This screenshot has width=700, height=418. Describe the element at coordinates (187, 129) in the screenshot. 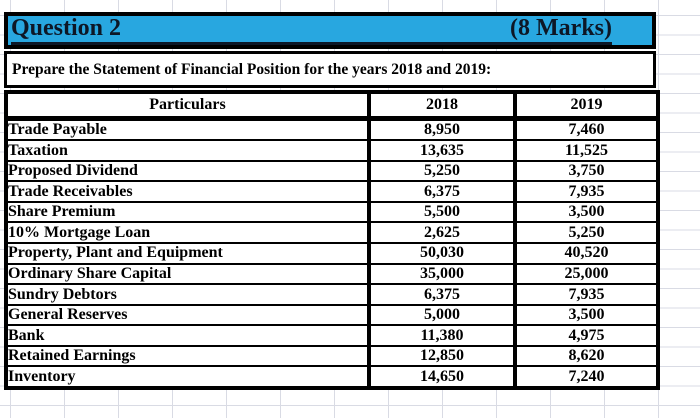

I see `particulars-cell: Trade Payable` at that location.